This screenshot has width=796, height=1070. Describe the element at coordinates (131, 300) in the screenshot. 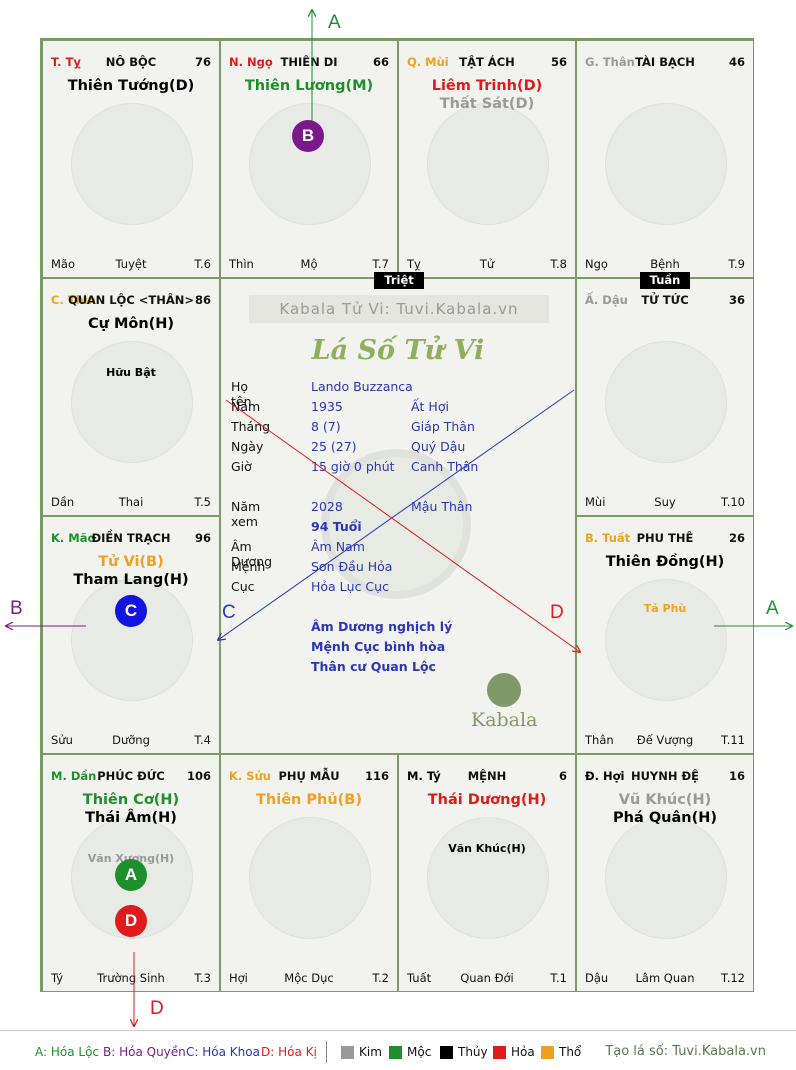

I see `palace-name: QUAN LỘC <THÂN>` at that location.